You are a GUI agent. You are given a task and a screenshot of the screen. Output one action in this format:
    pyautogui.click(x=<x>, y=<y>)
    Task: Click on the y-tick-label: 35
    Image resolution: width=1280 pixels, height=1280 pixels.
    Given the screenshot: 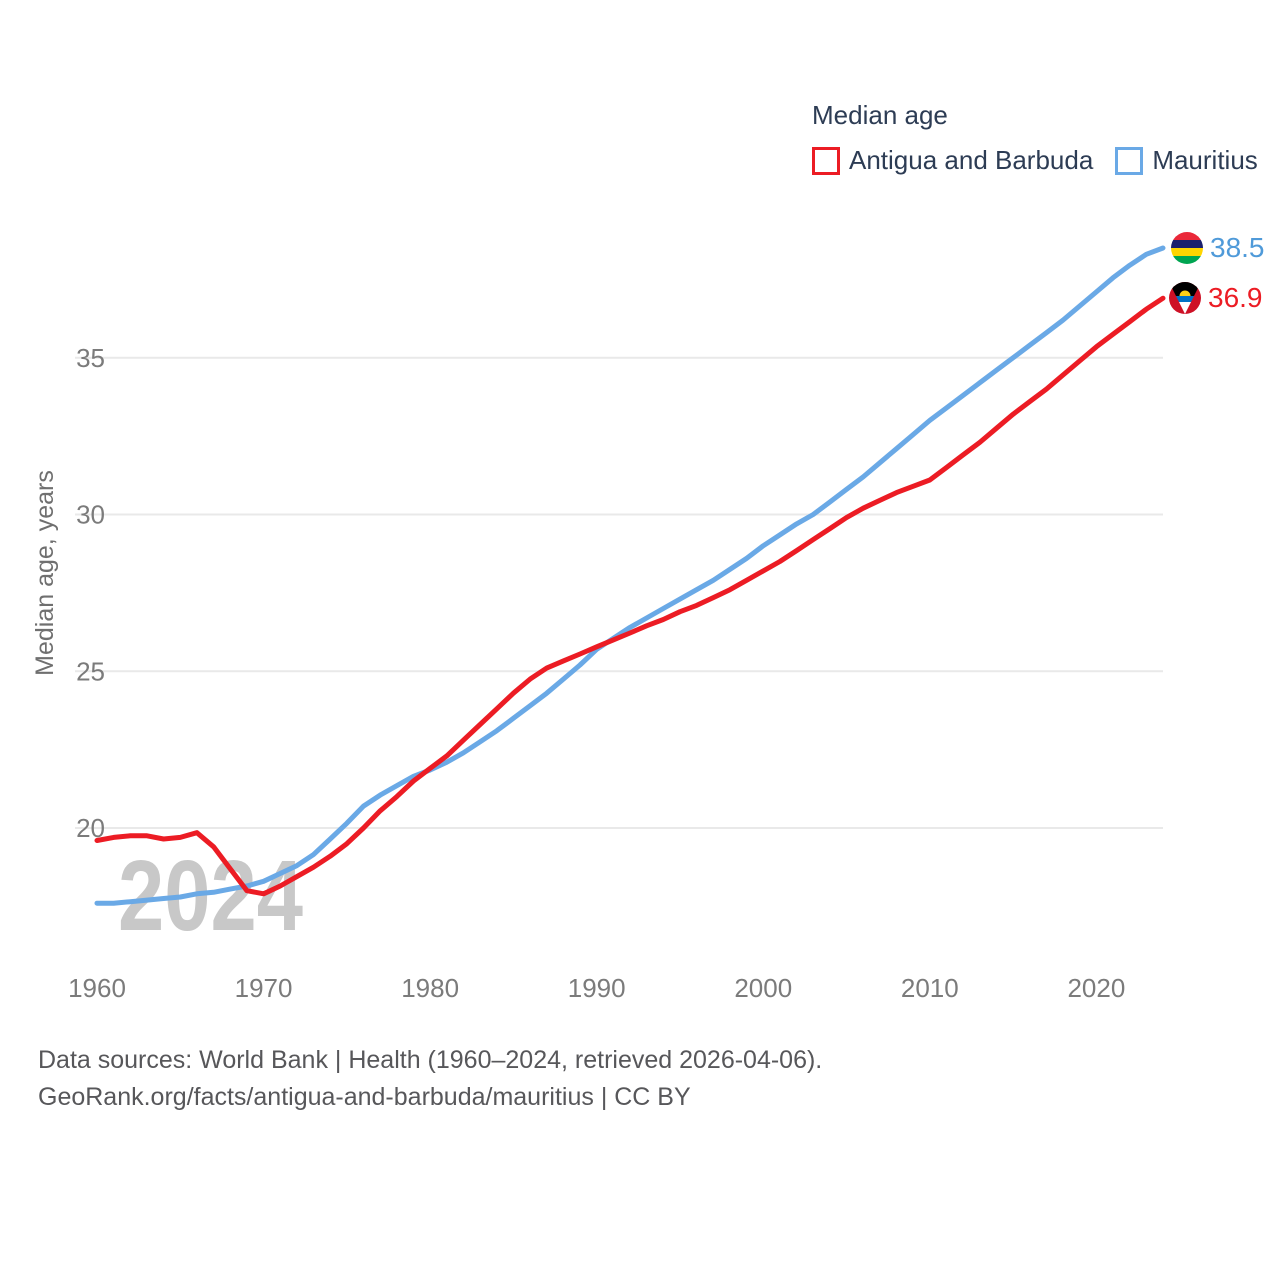 What is the action you would take?
    pyautogui.click(x=90, y=358)
    